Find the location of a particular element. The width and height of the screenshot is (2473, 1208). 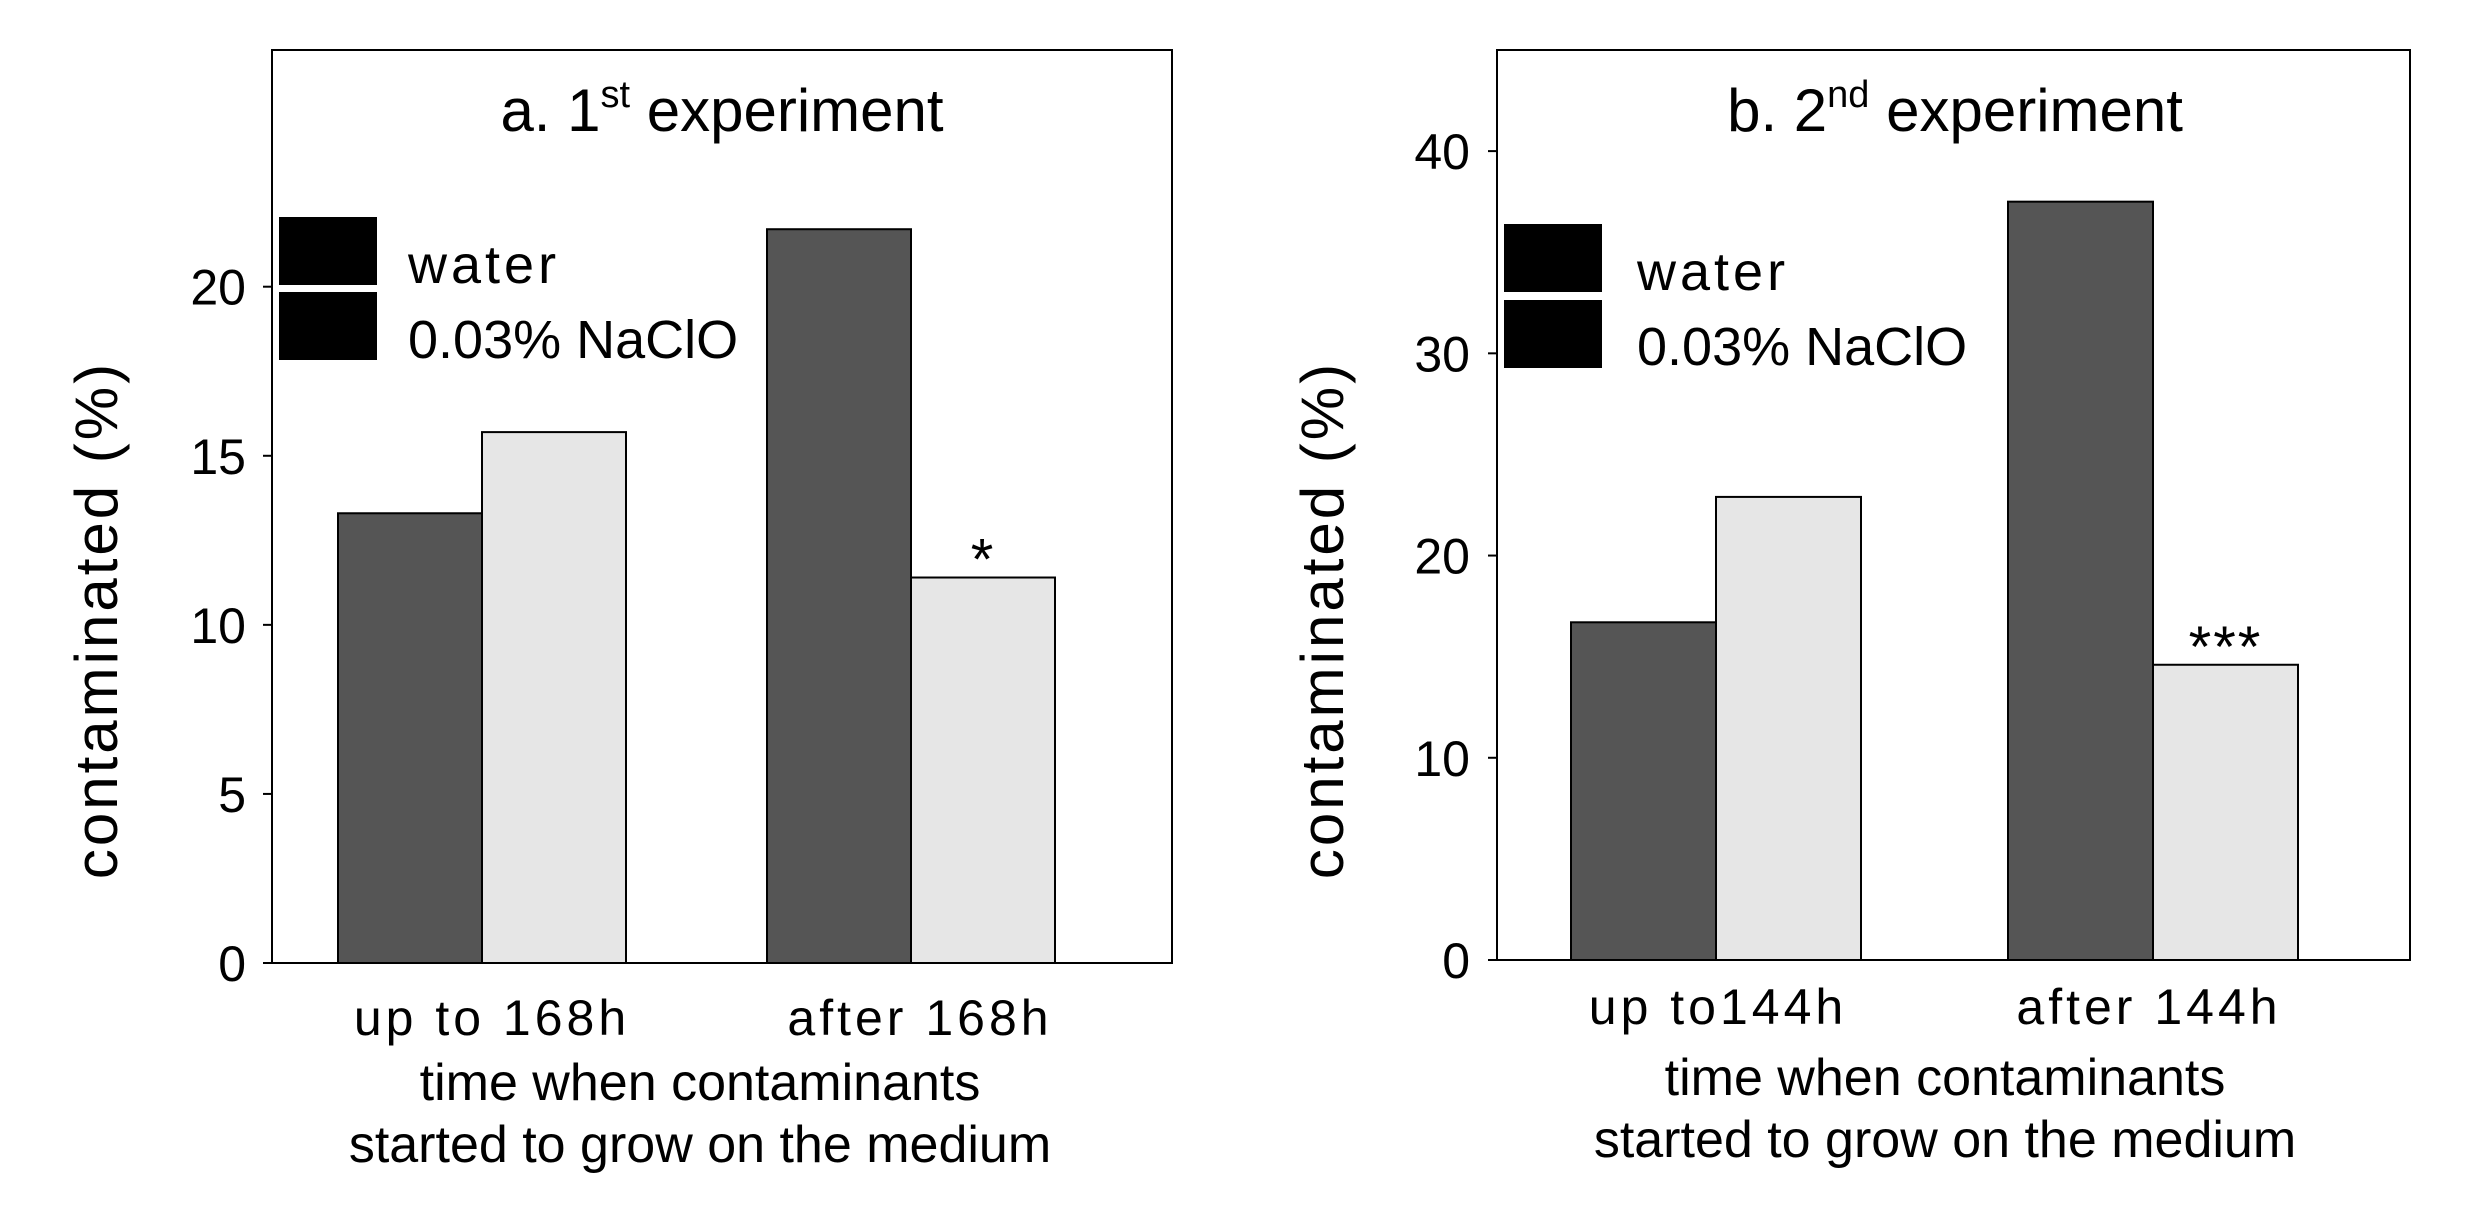

y-ticks: 0 5 10 15 20 is located at coordinates (231, 626).